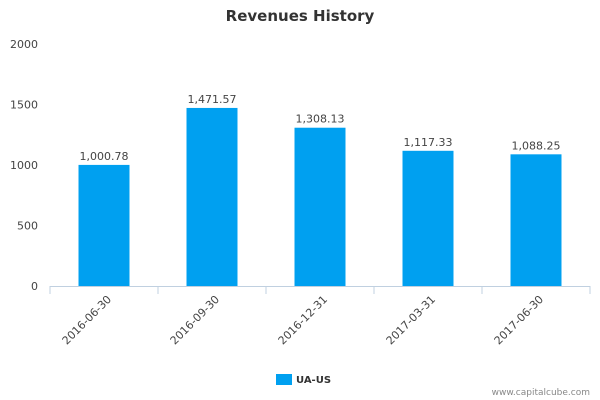  Describe the element at coordinates (195, 320) in the screenshot. I see `x-tick-label-2016-09-30: 2016-09-30` at that location.